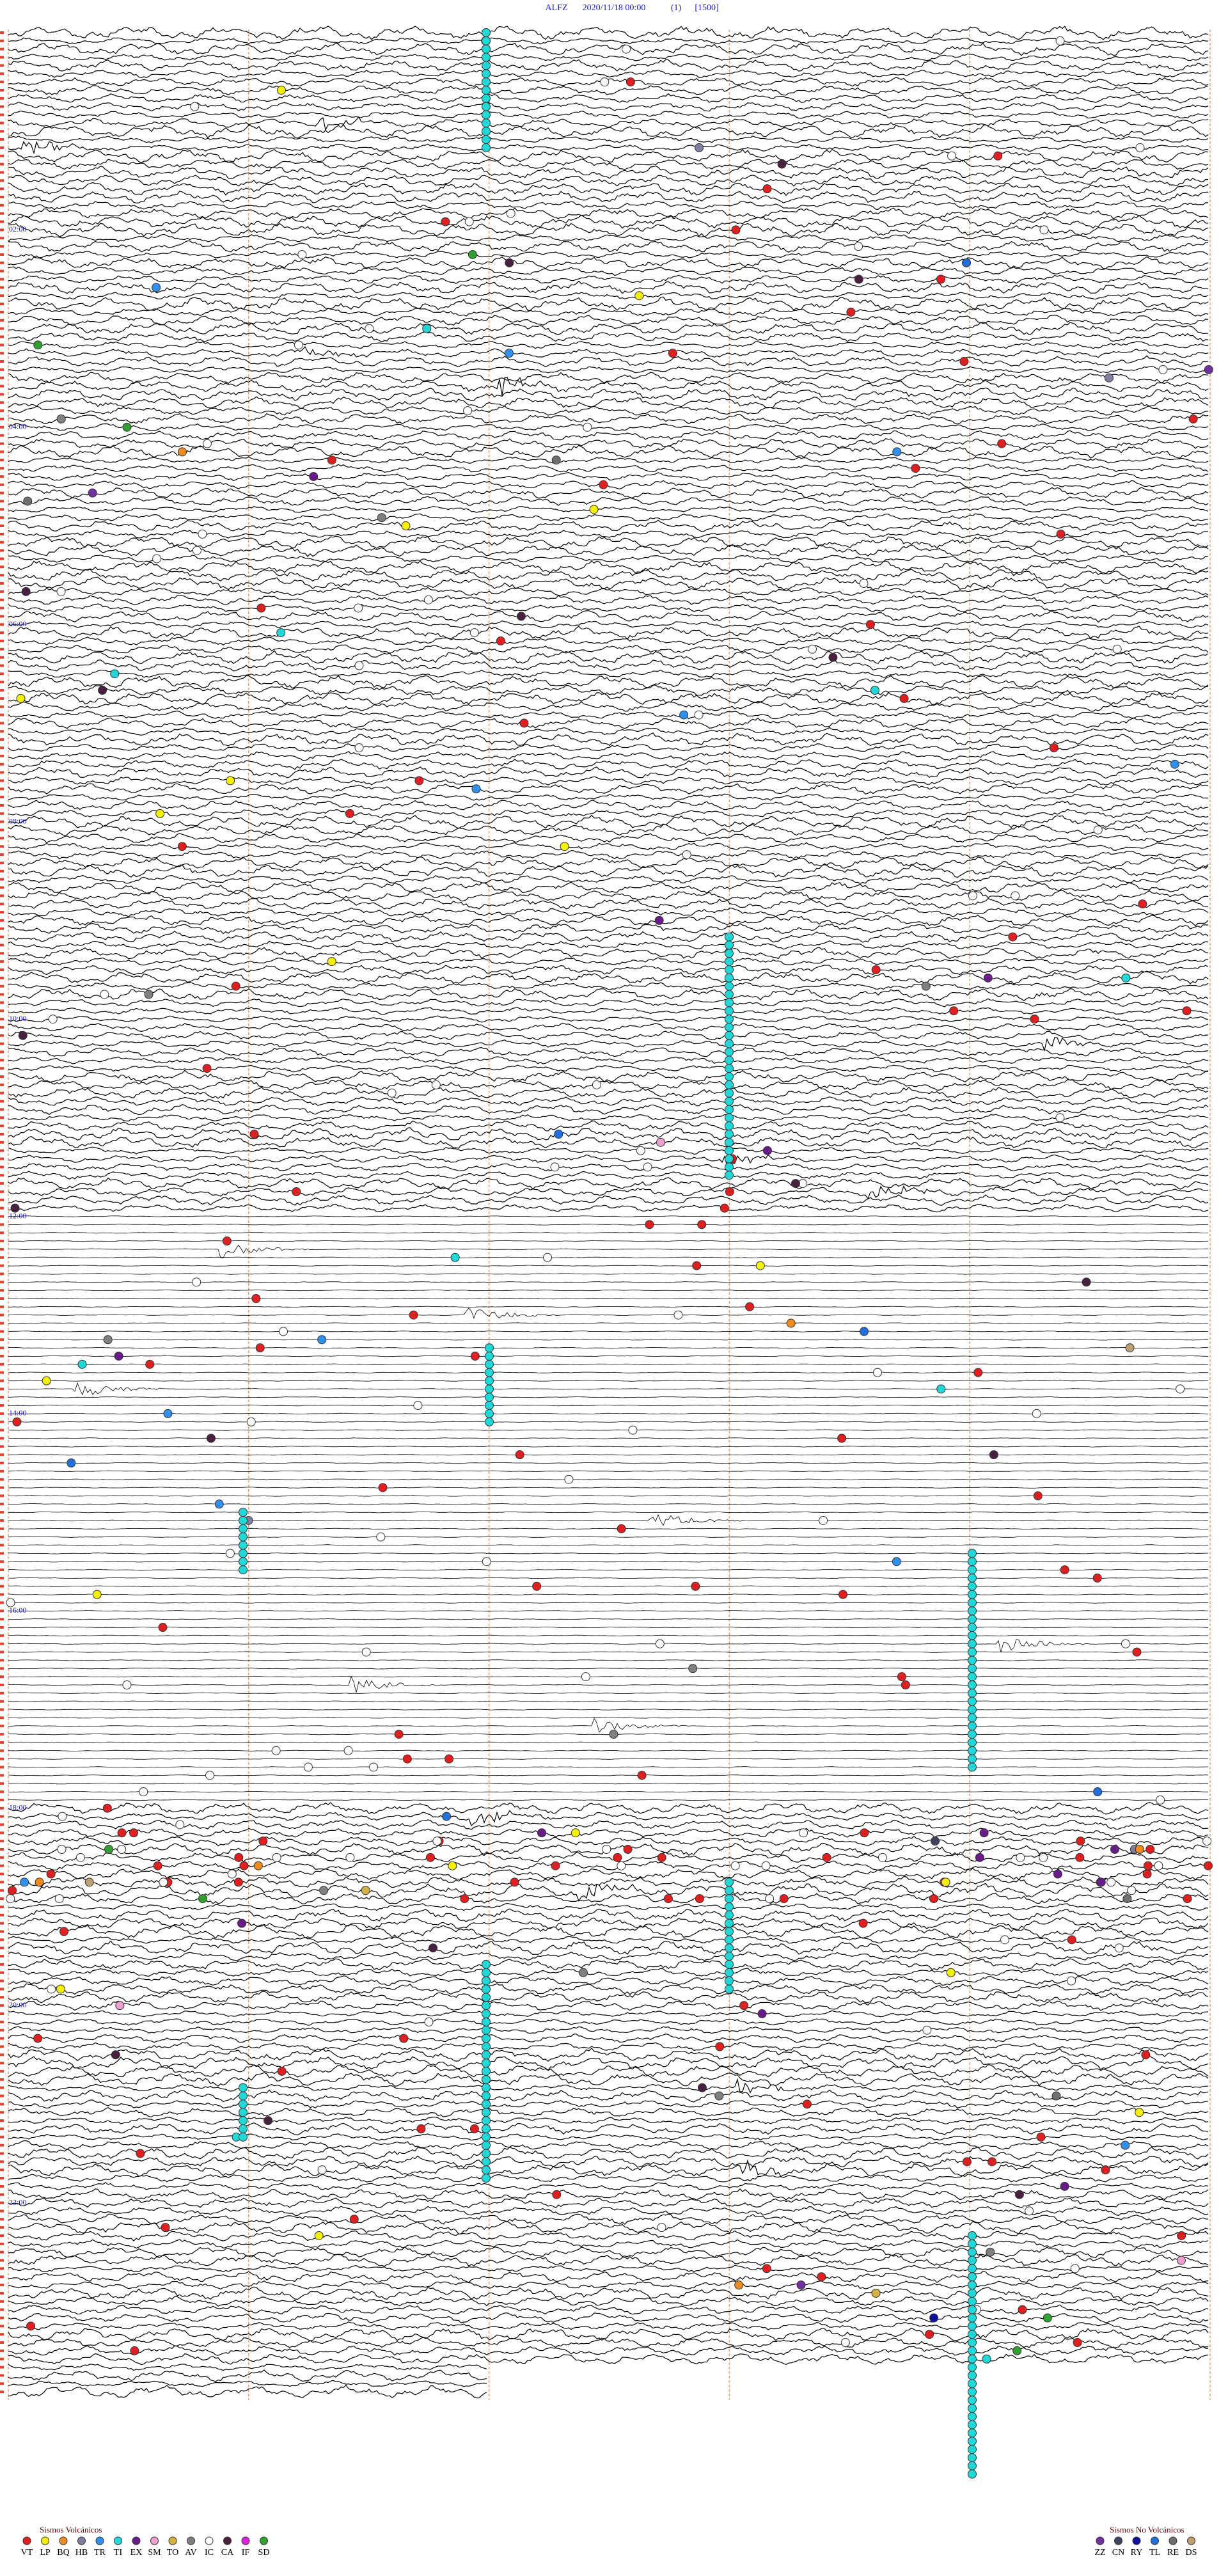 This screenshot has height=2576, width=1228. I want to click on legend-label: ZZ, so click(1099, 2552).